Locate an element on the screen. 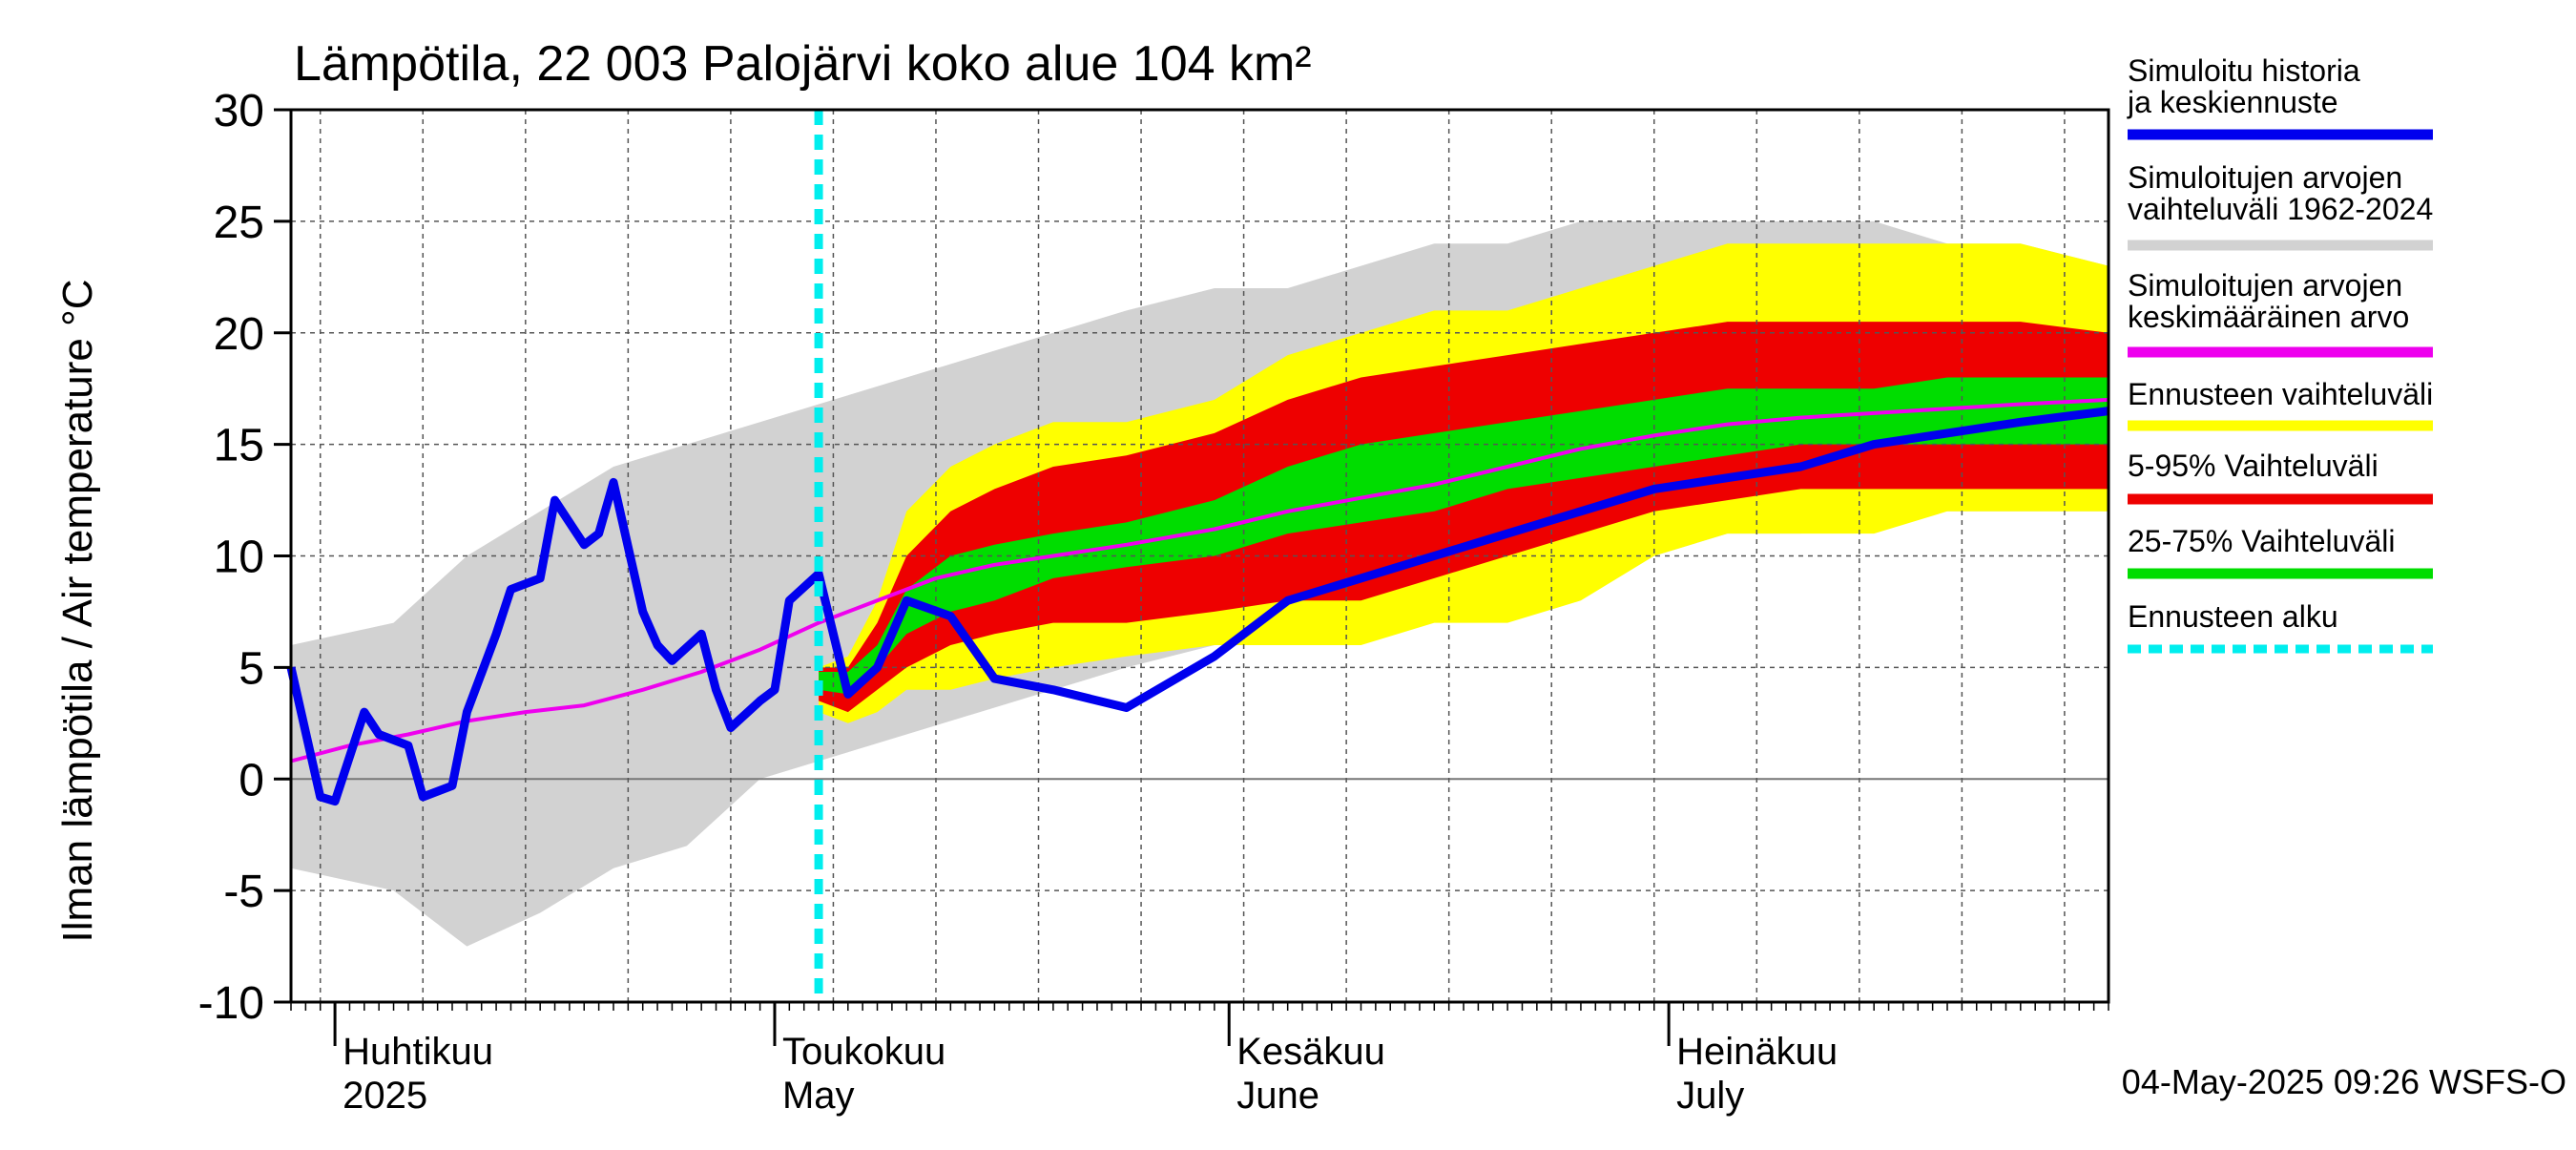  legend-item-ennusteen-alku: Ennusteen alku is located at coordinates (2280, 626).